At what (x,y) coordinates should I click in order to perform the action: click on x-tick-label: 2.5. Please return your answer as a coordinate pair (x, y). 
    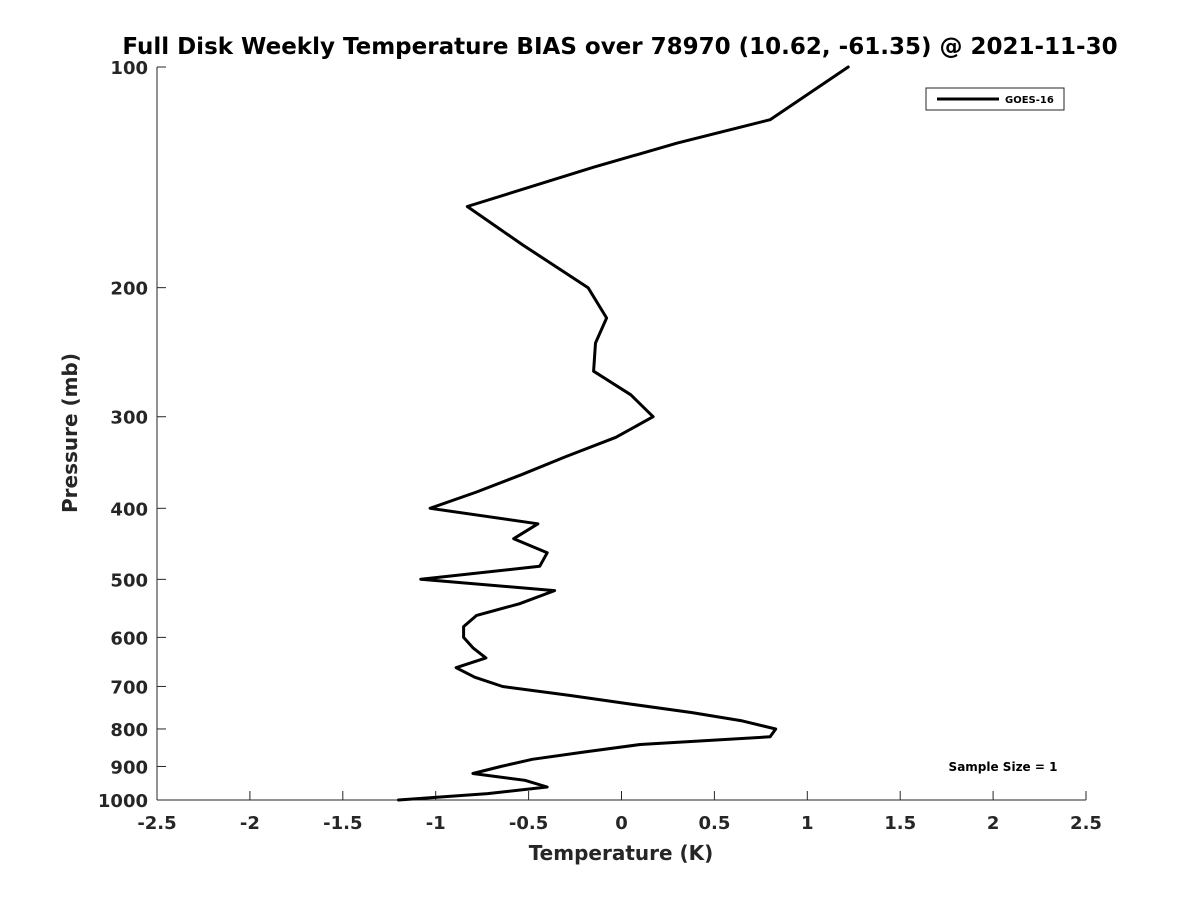
    Looking at the image, I should click on (1086, 823).